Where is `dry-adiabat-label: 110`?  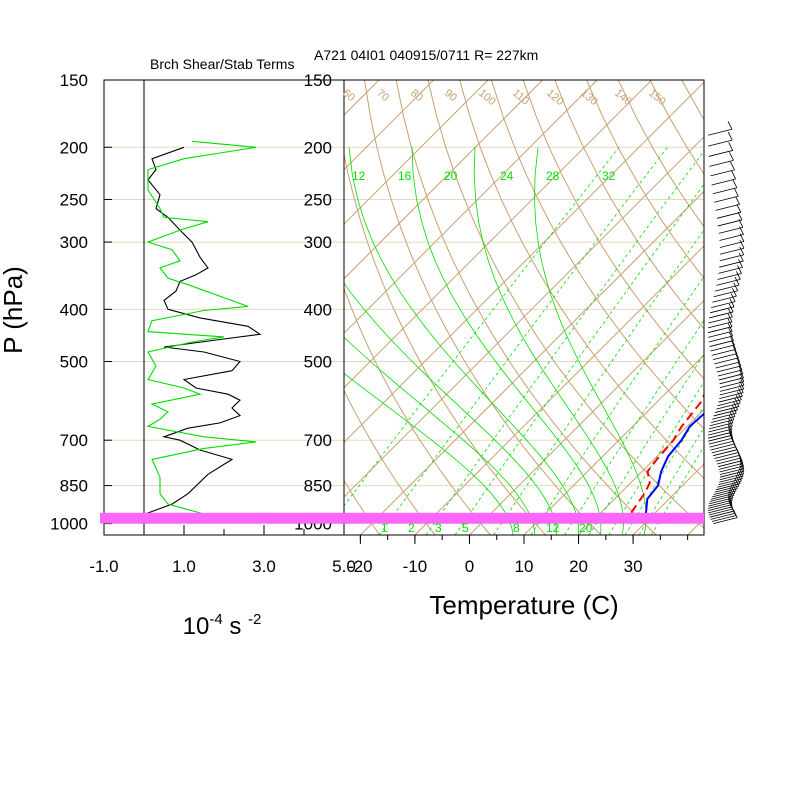 dry-adiabat-label: 110 is located at coordinates (520, 97).